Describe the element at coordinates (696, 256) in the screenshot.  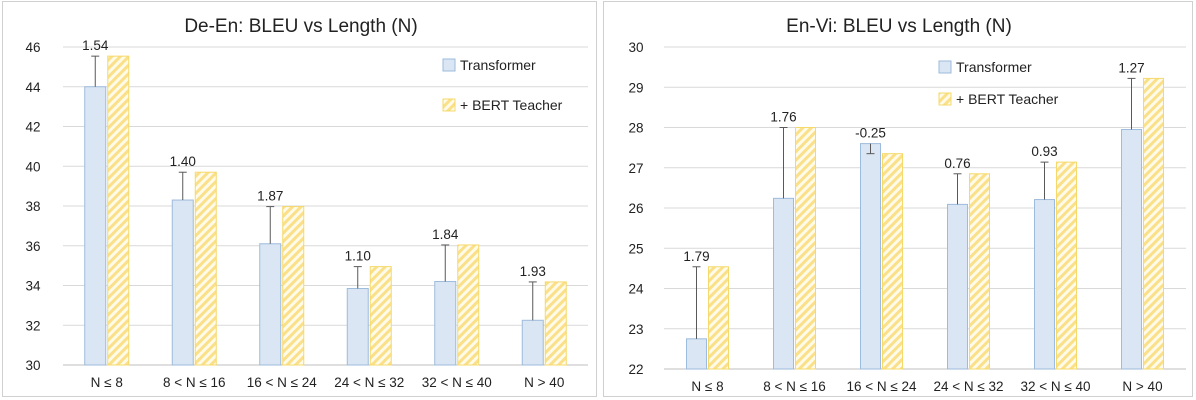
I see `data-label: 1.79` at that location.